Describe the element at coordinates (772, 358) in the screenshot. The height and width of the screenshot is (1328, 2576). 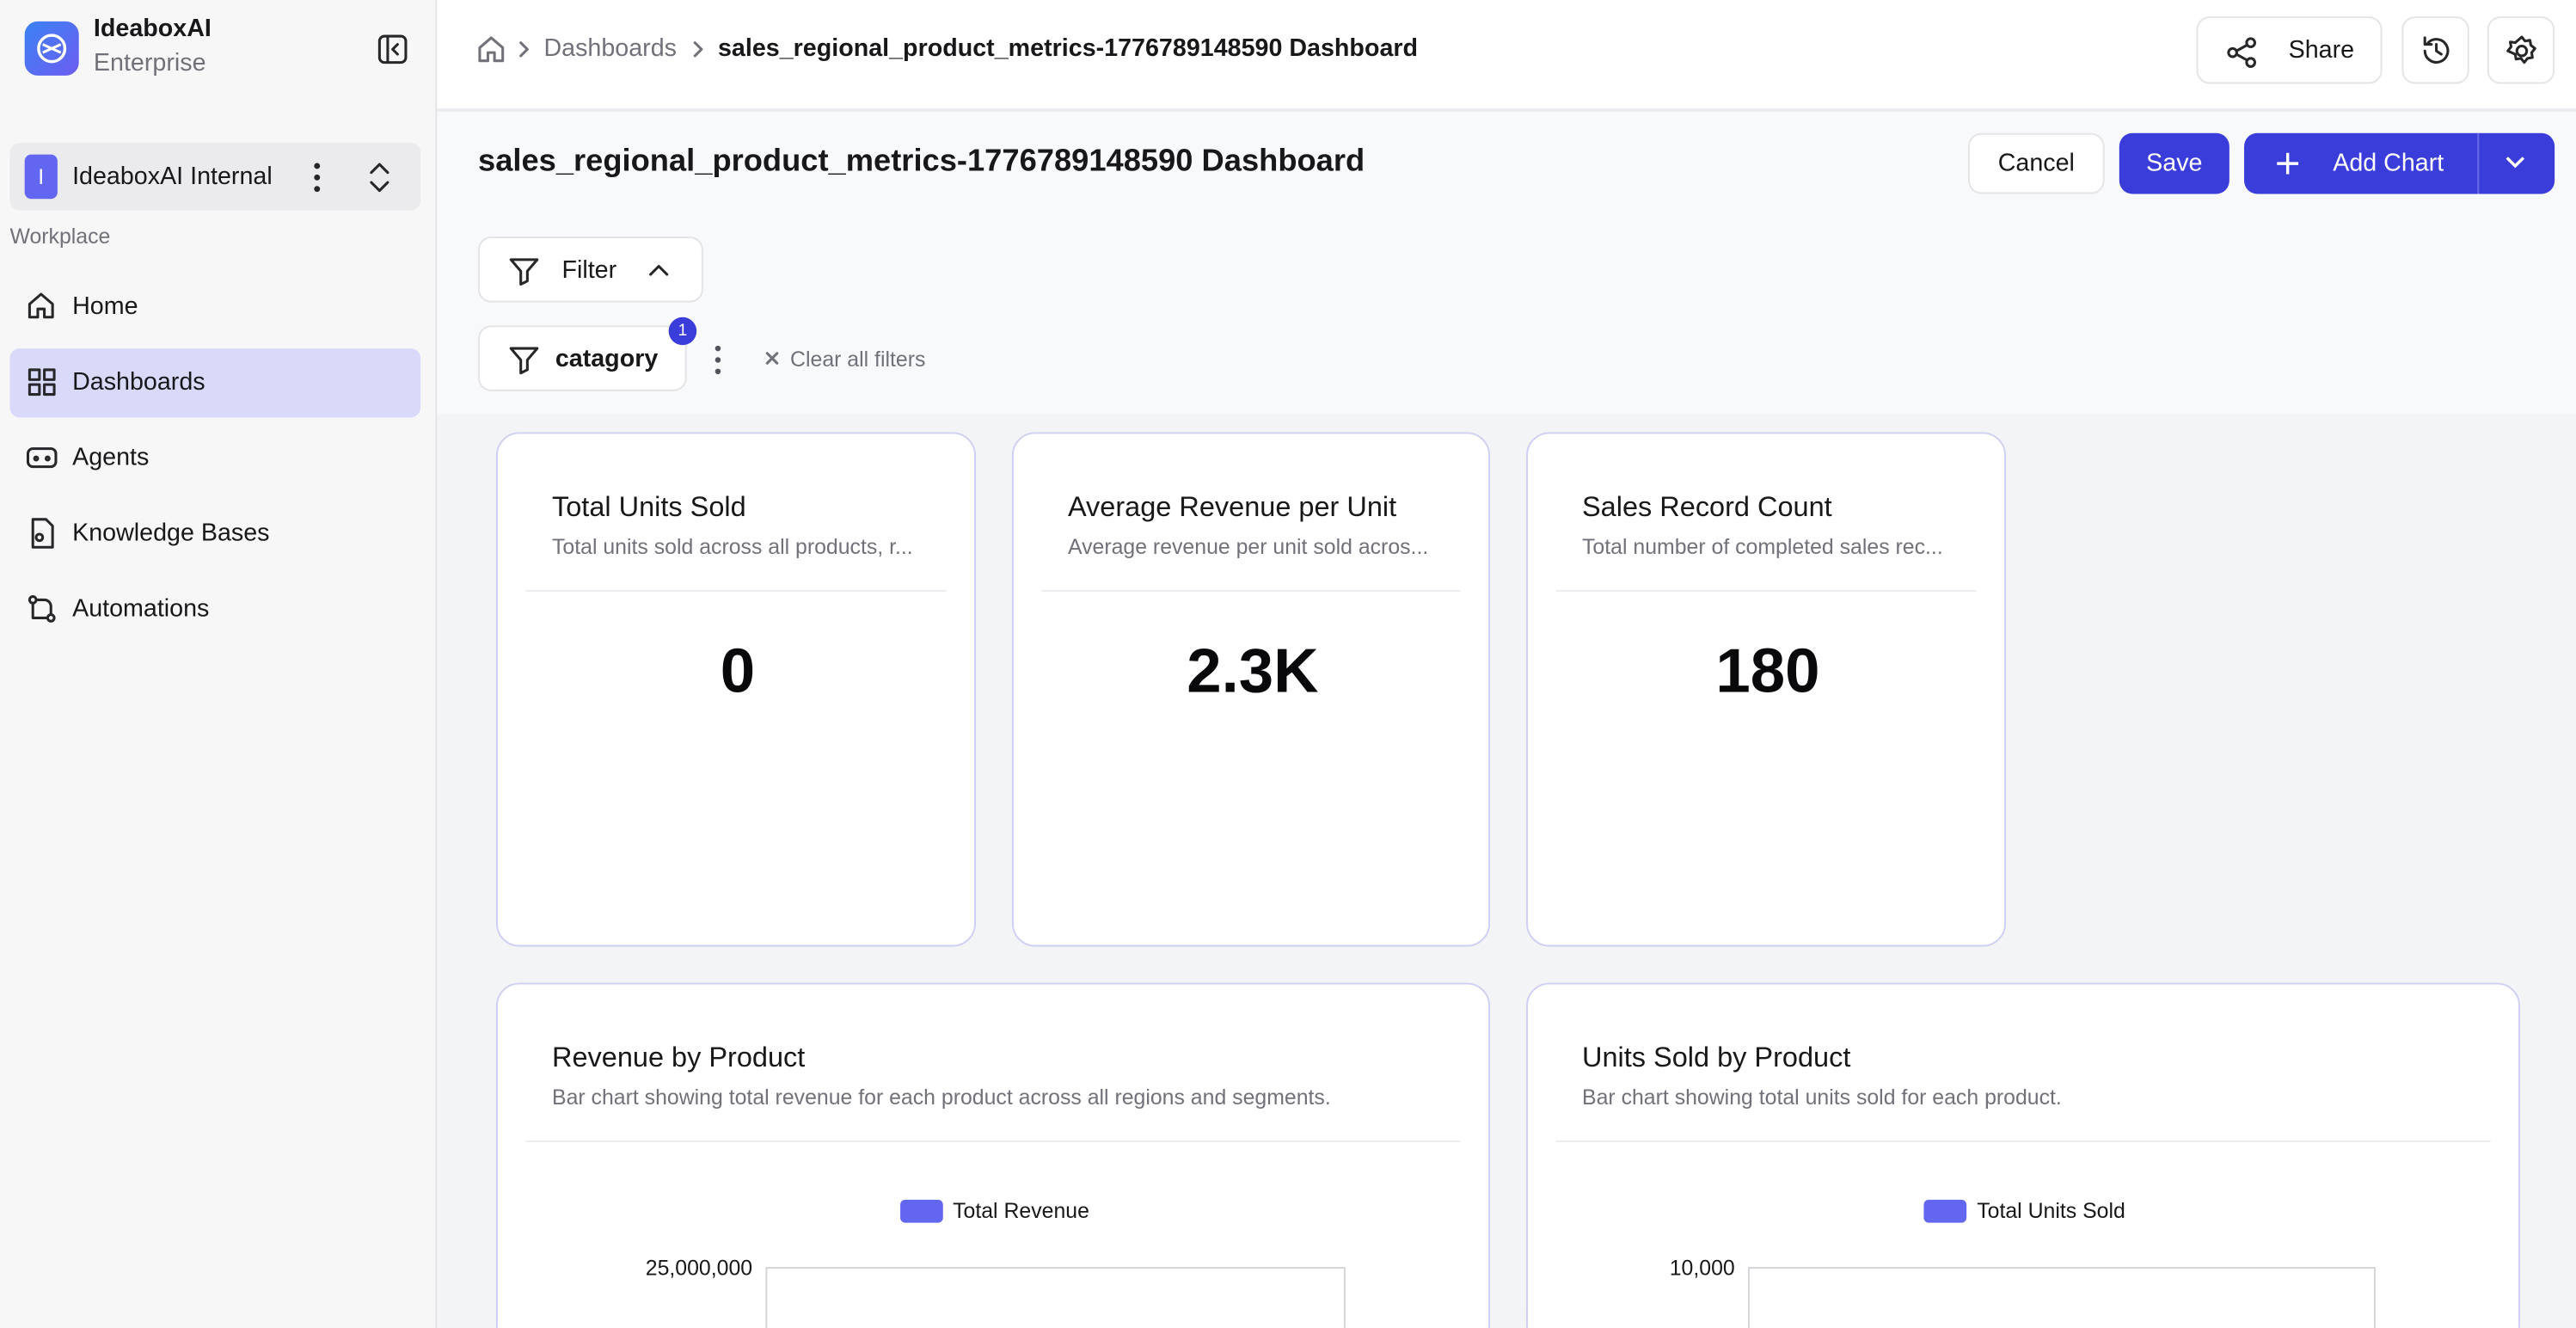
I see `clear-icon` at that location.